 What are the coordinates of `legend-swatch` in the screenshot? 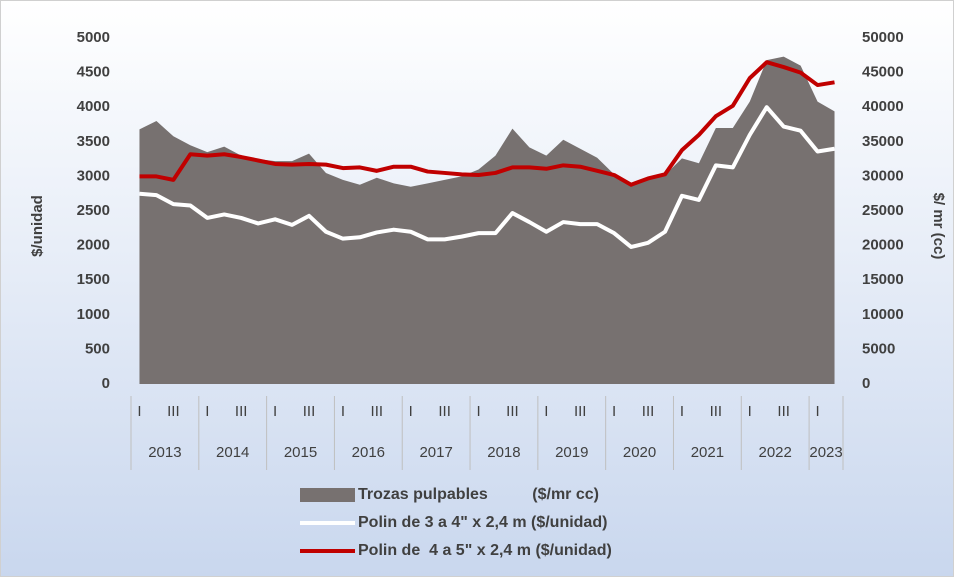 It's located at (327, 495).